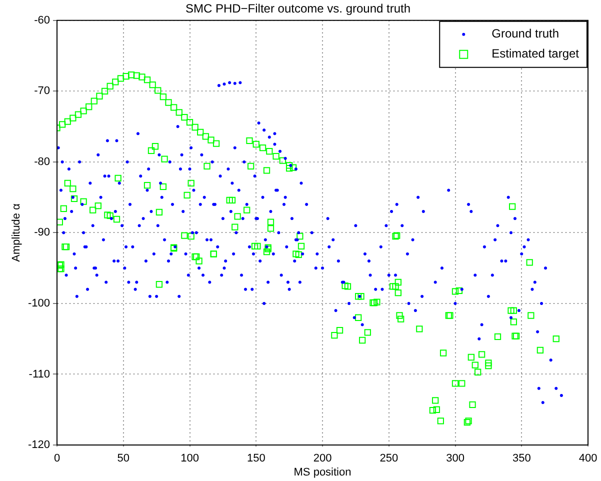 The image size is (601, 481). I want to click on x-tick-label: 400, so click(588, 458).